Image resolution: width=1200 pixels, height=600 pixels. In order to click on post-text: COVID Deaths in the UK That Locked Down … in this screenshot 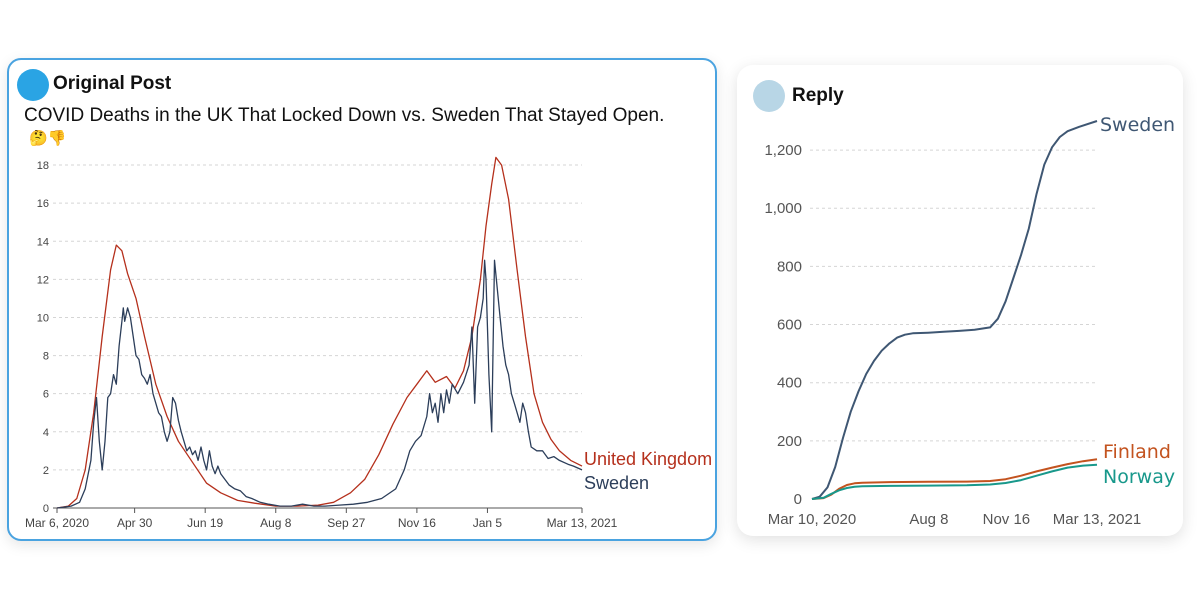, I will do `click(344, 115)`.